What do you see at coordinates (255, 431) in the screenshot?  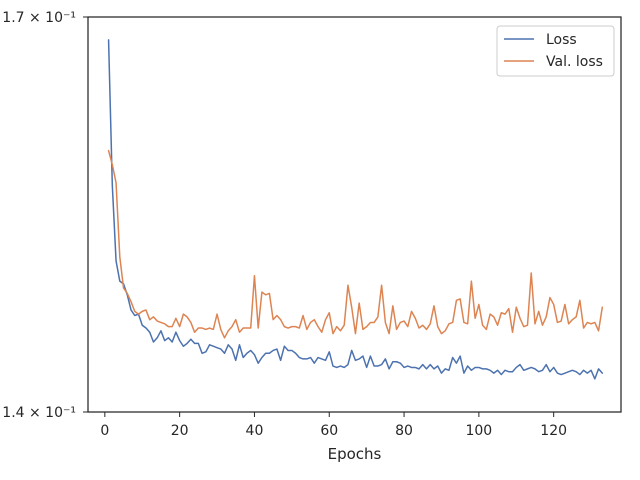 I see `x-tick-label: 40` at bounding box center [255, 431].